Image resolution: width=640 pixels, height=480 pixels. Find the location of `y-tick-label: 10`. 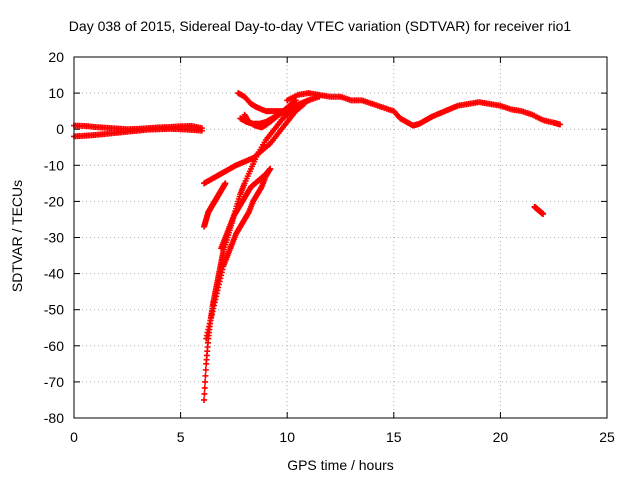

y-tick-label: 10 is located at coordinates (56, 93).